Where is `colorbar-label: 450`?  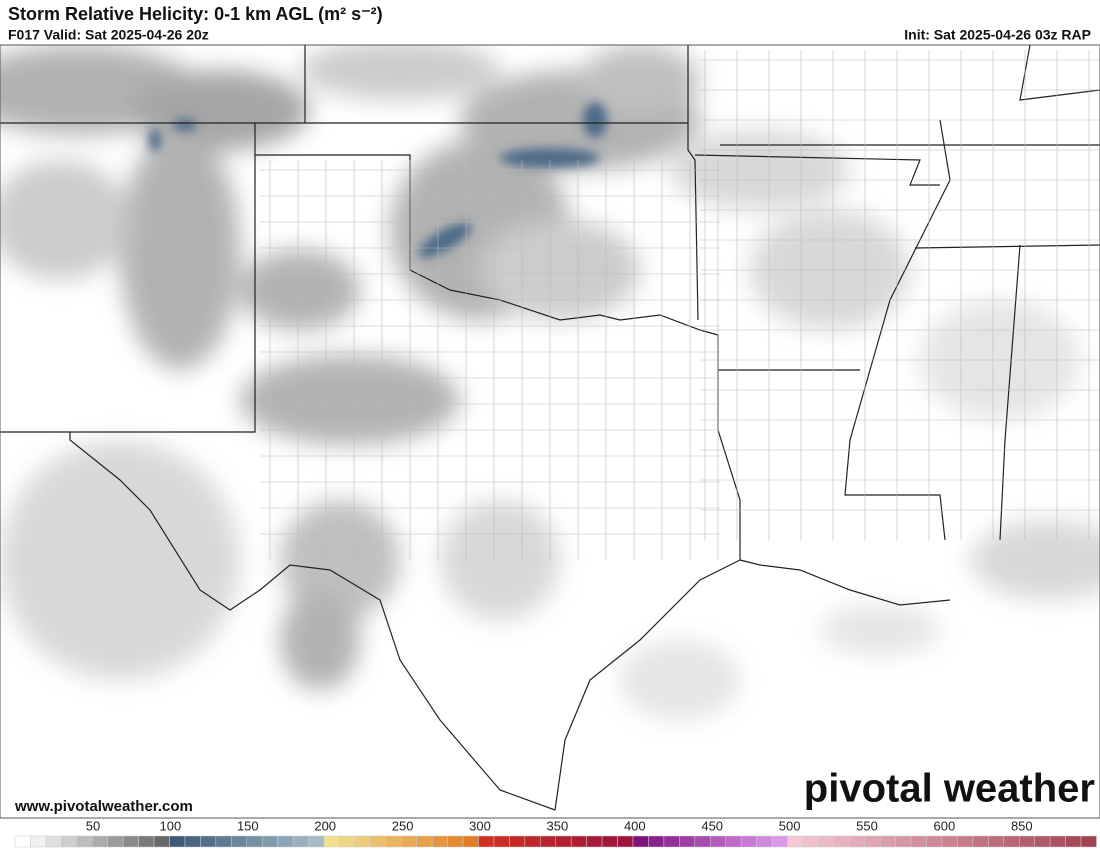
colorbar-label: 450 is located at coordinates (712, 825).